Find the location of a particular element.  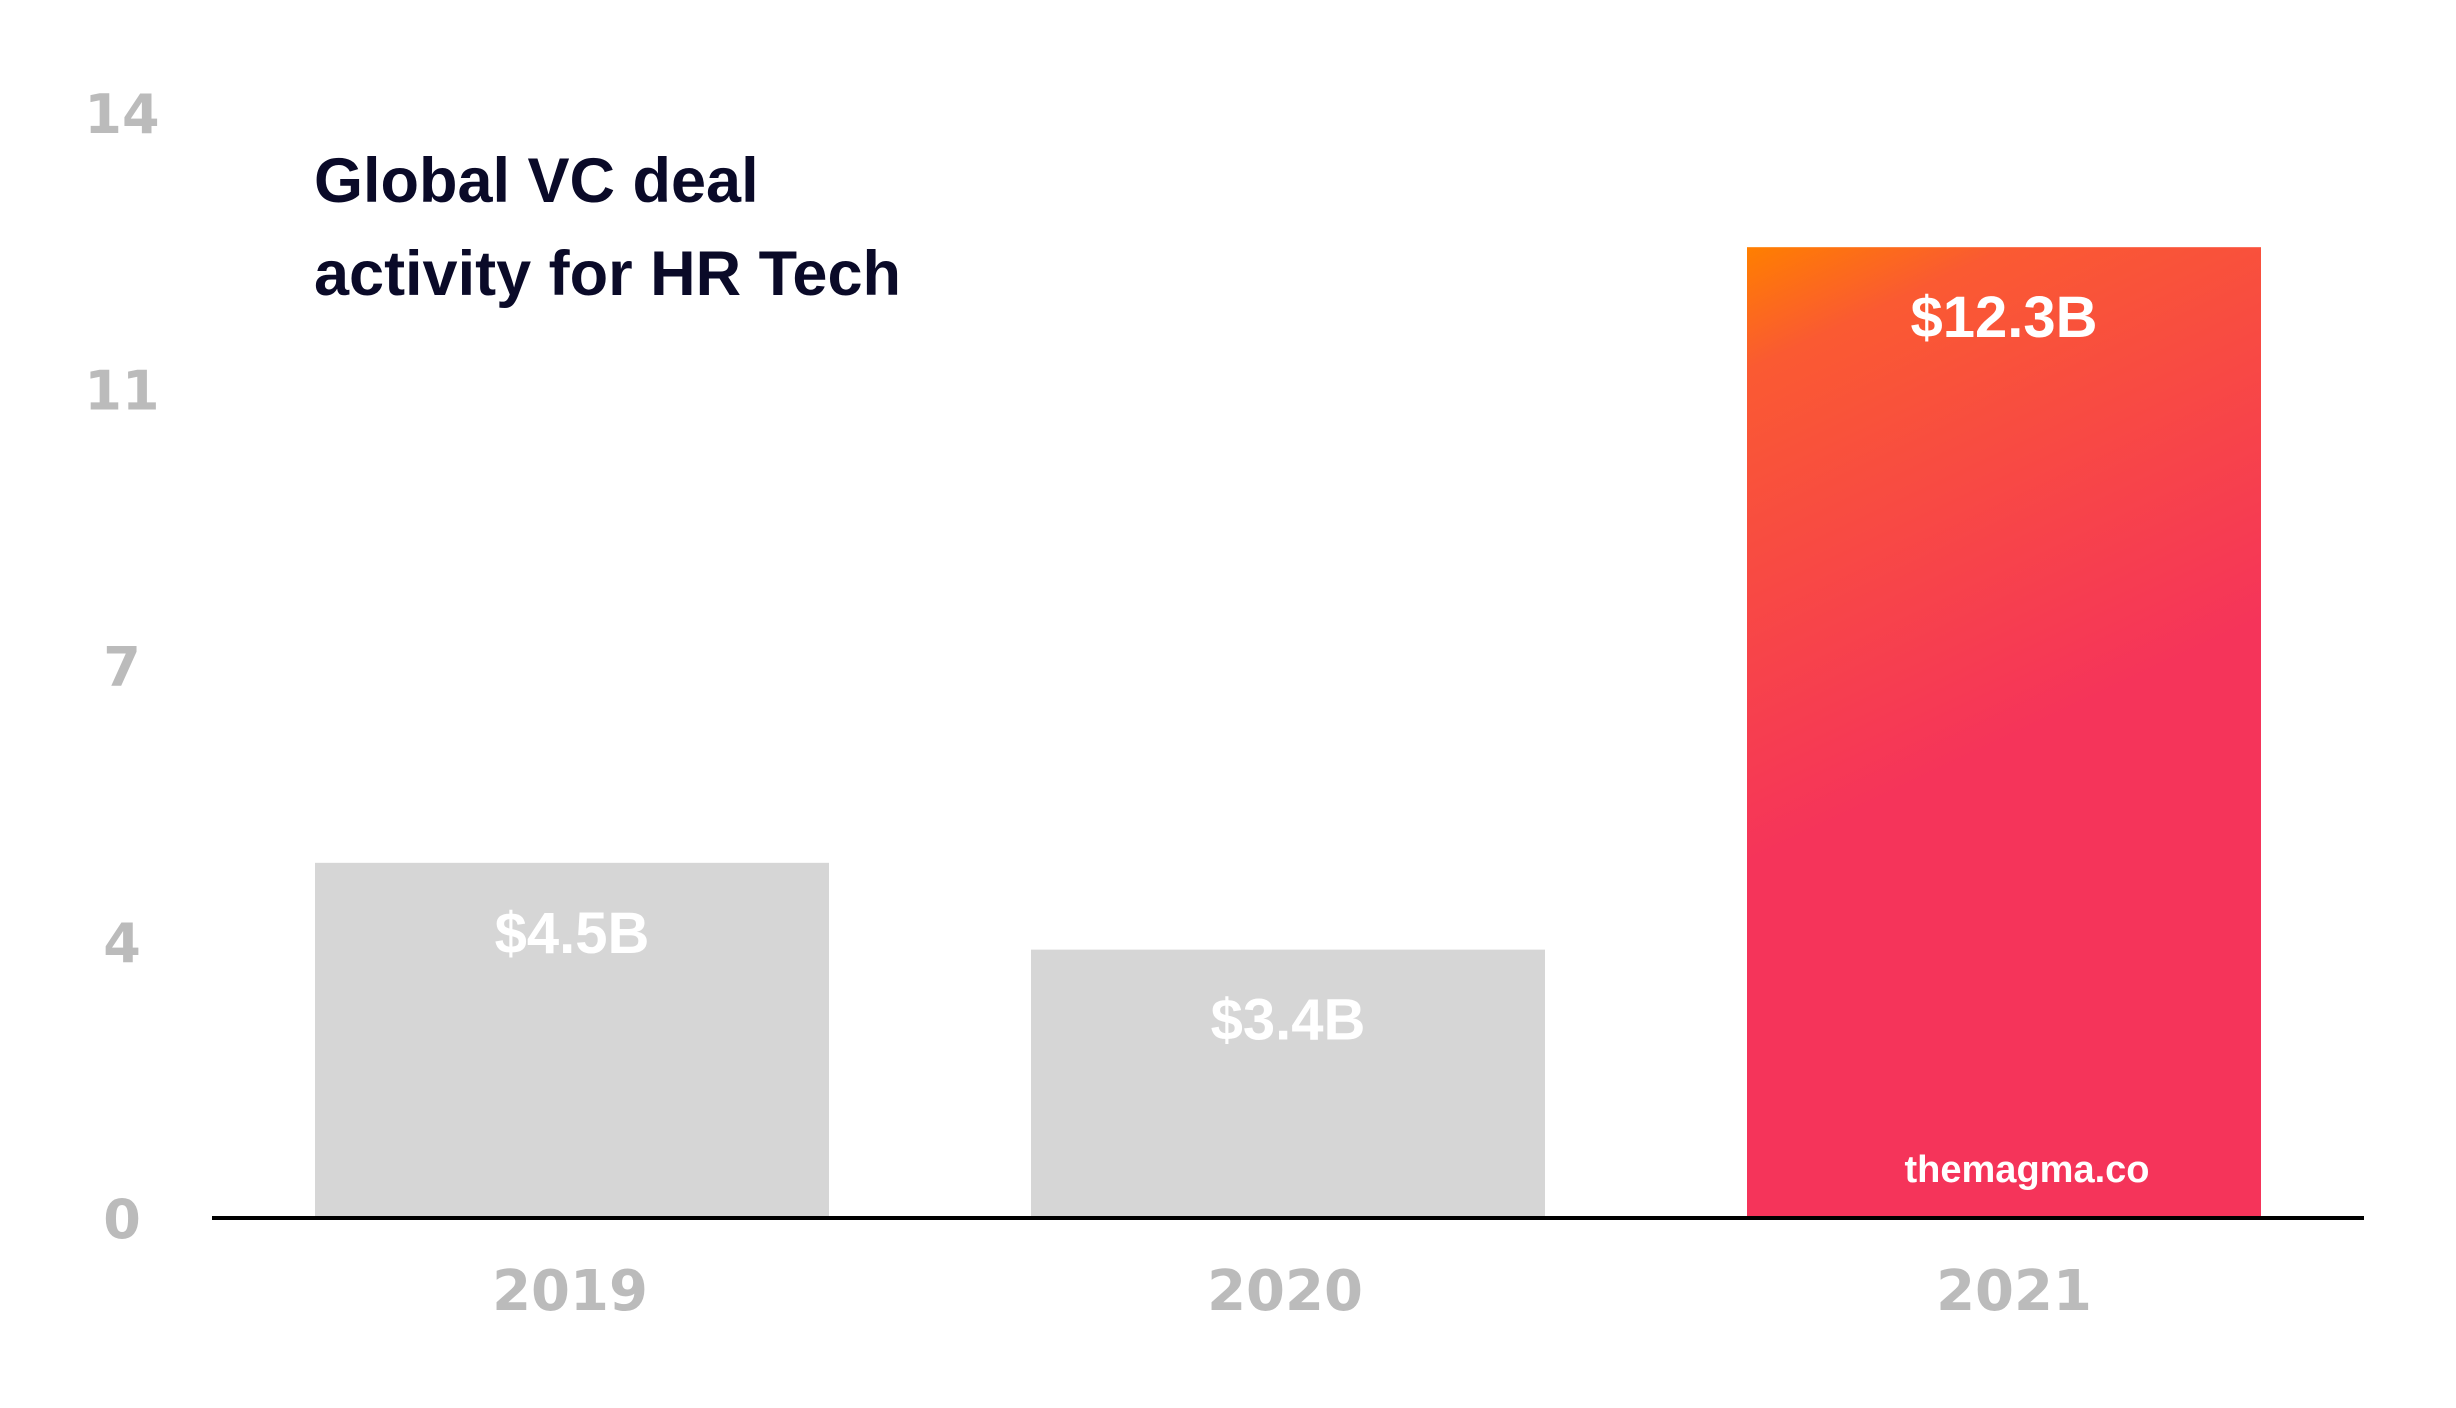

bar-2019 is located at coordinates (572, 1040).